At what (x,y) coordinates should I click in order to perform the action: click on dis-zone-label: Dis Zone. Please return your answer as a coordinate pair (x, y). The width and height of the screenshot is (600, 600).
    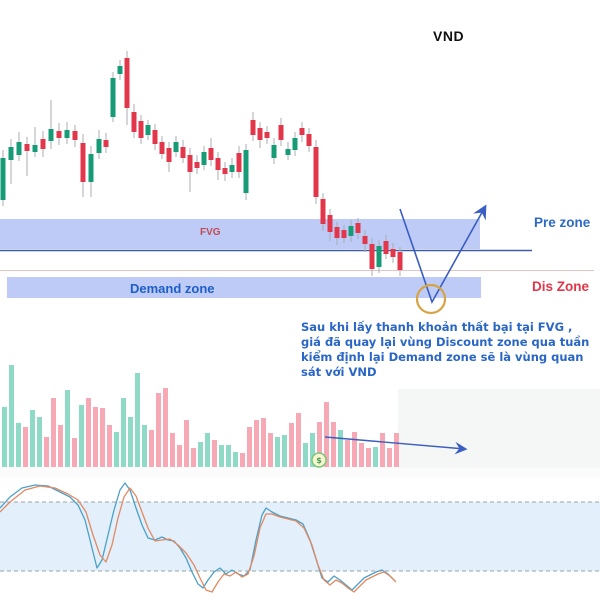
    Looking at the image, I should click on (561, 286).